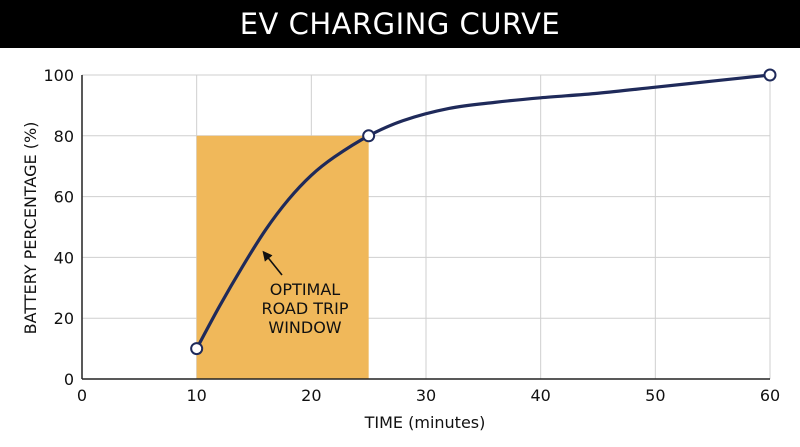 The width and height of the screenshot is (800, 447). I want to click on annotation-arrow, so click(272, 263).